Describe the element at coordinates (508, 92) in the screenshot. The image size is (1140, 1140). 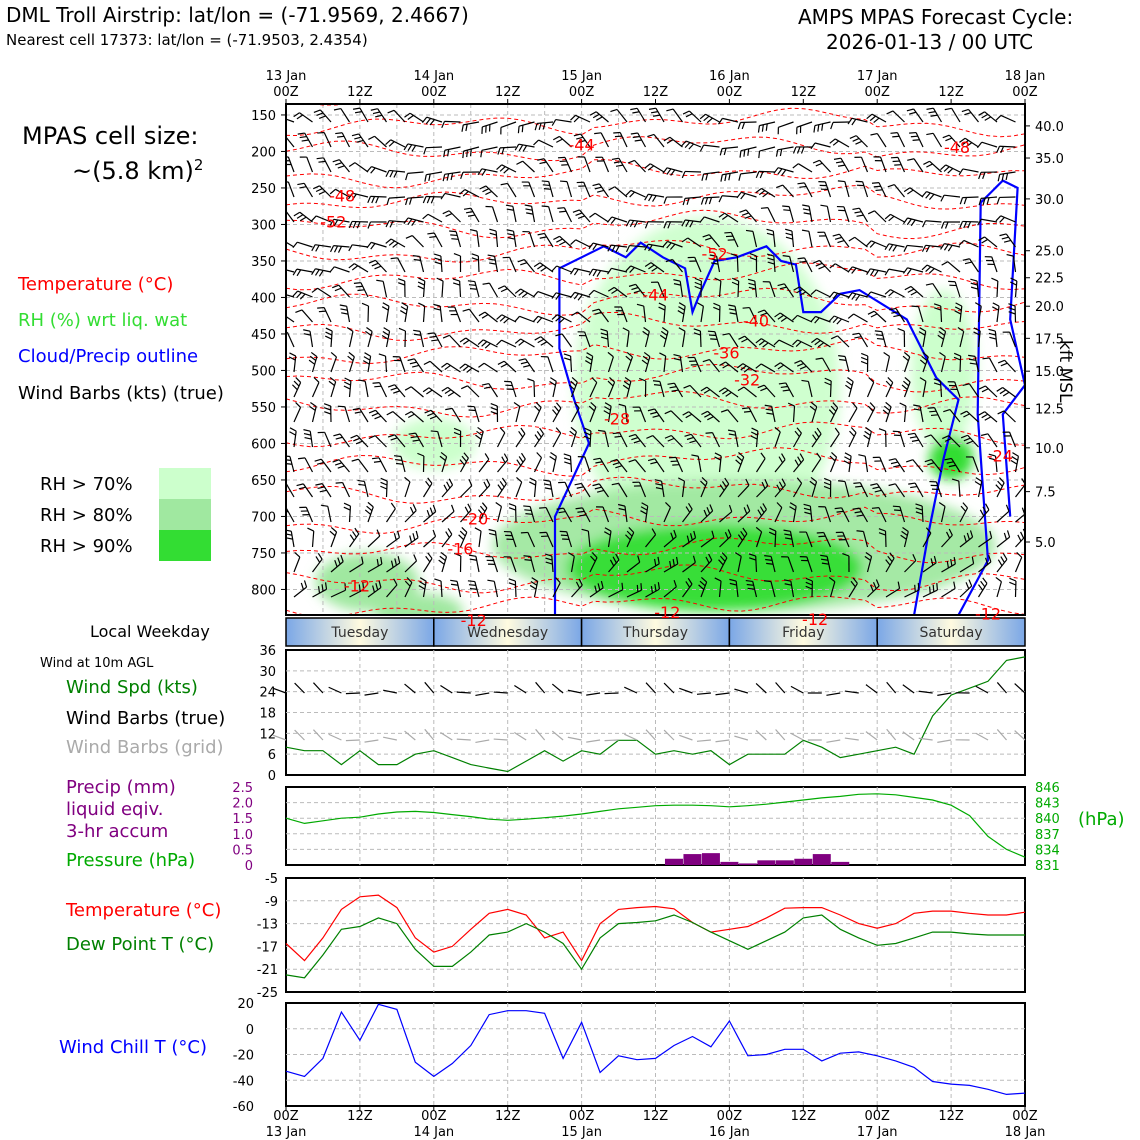
I see `top-hour-label: 12Z` at that location.